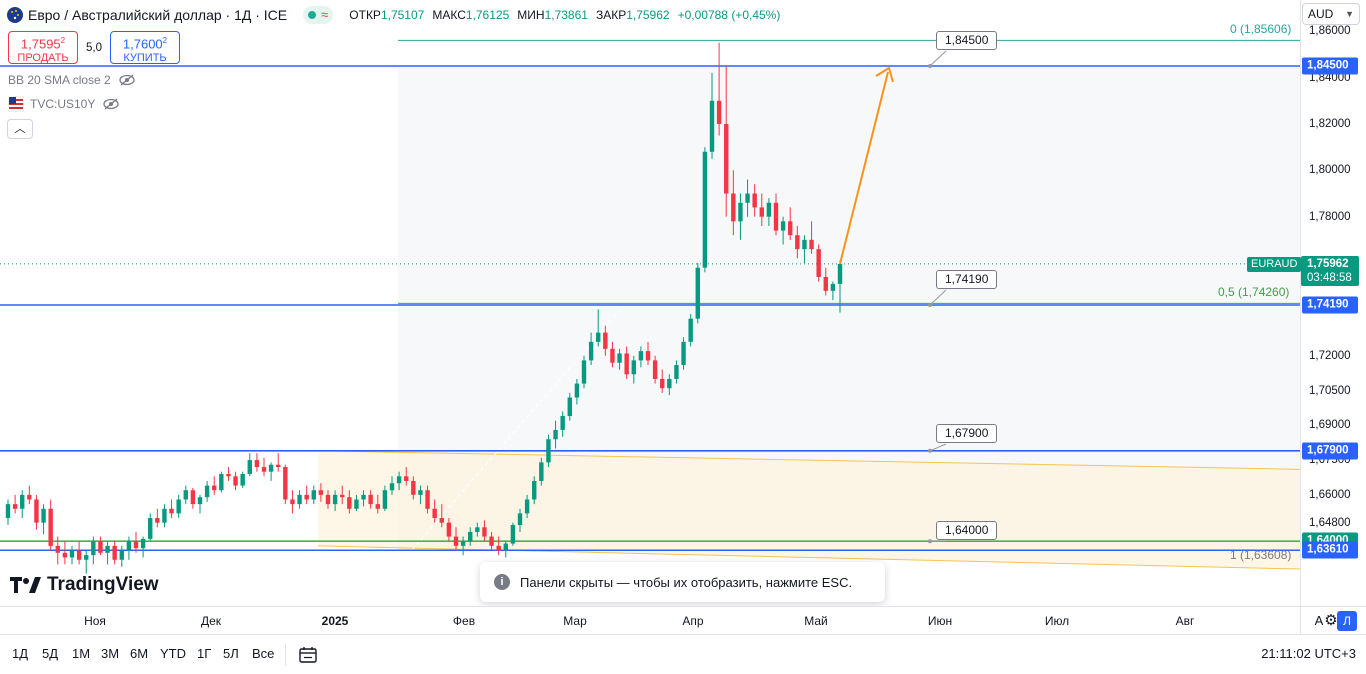 This screenshot has height=674, width=1366. I want to click on spread-value: 5,0, so click(94, 47).